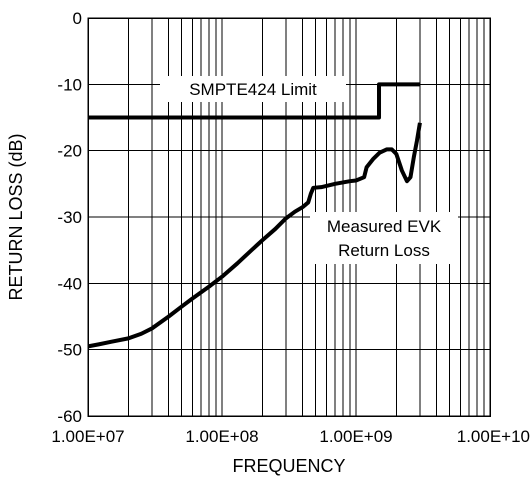 Image resolution: width=532 pixels, height=480 pixels. Describe the element at coordinates (355, 436) in the screenshot. I see `x-tick-label: 1.00E+09` at that location.